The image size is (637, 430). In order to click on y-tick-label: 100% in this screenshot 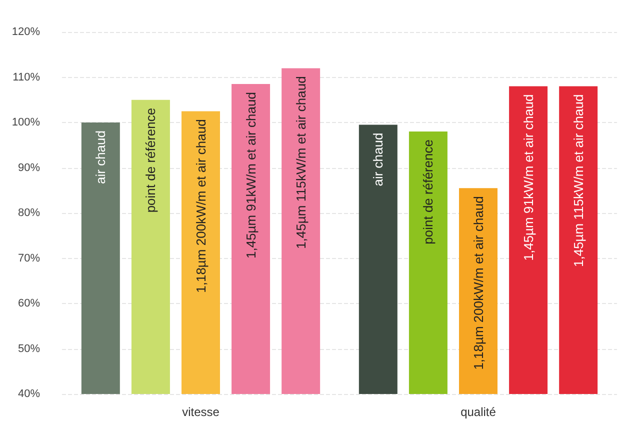, I will do `click(26, 122)`.